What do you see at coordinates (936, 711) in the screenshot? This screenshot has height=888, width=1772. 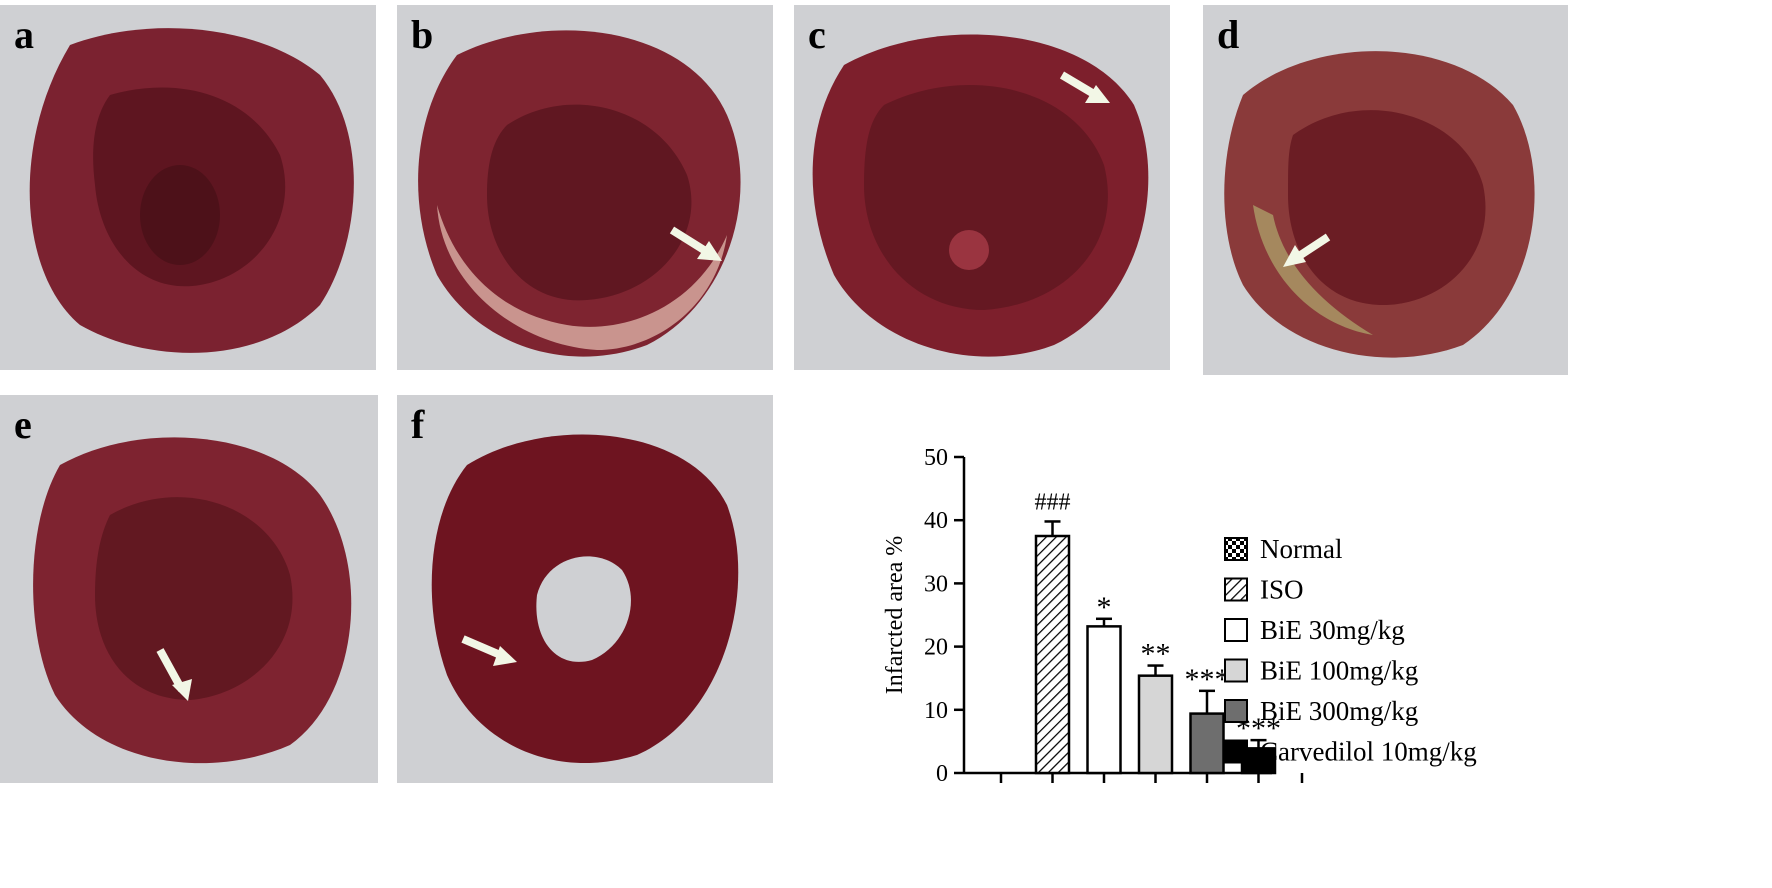 I see `y-tick-label: 10` at bounding box center [936, 711].